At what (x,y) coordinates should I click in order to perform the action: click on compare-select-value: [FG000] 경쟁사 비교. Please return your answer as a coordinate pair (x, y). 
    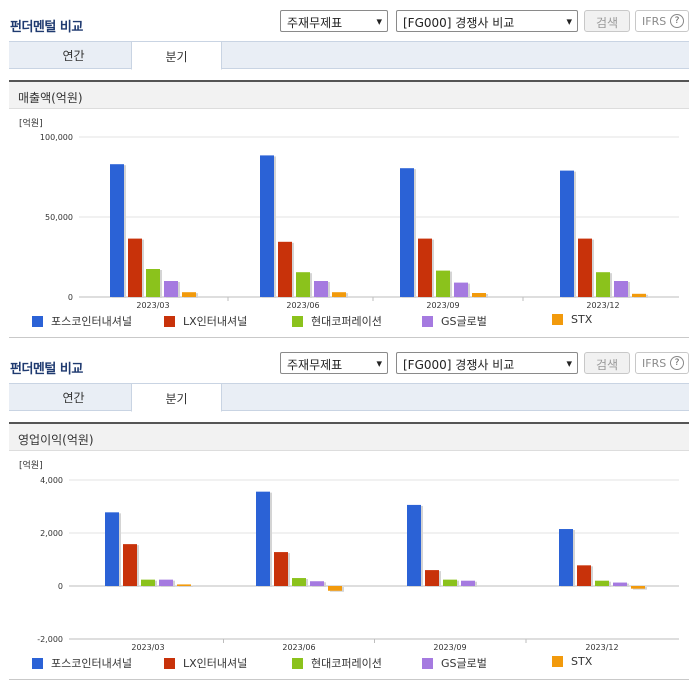
    Looking at the image, I should click on (459, 365).